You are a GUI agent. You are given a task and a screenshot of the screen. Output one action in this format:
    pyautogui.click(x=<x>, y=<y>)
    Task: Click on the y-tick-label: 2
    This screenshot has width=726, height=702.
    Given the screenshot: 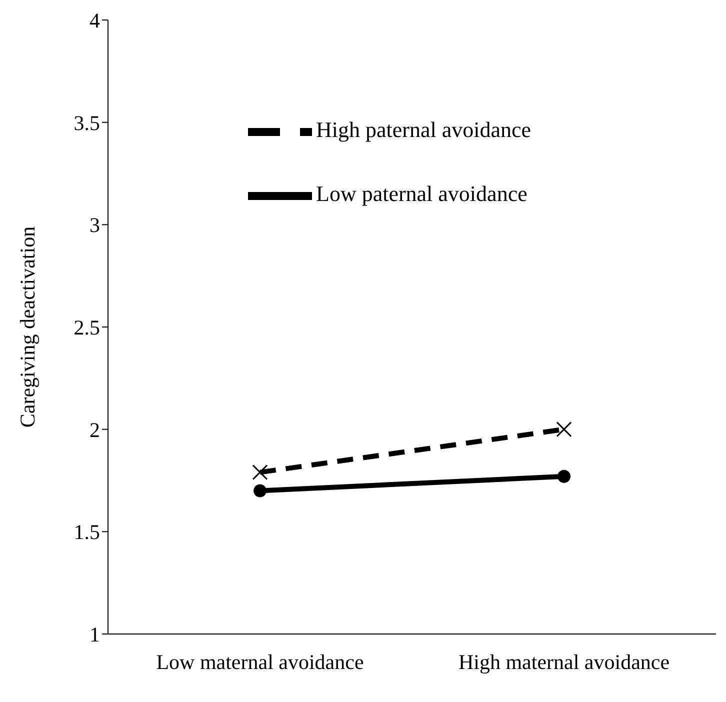 What is the action you would take?
    pyautogui.click(x=95, y=430)
    